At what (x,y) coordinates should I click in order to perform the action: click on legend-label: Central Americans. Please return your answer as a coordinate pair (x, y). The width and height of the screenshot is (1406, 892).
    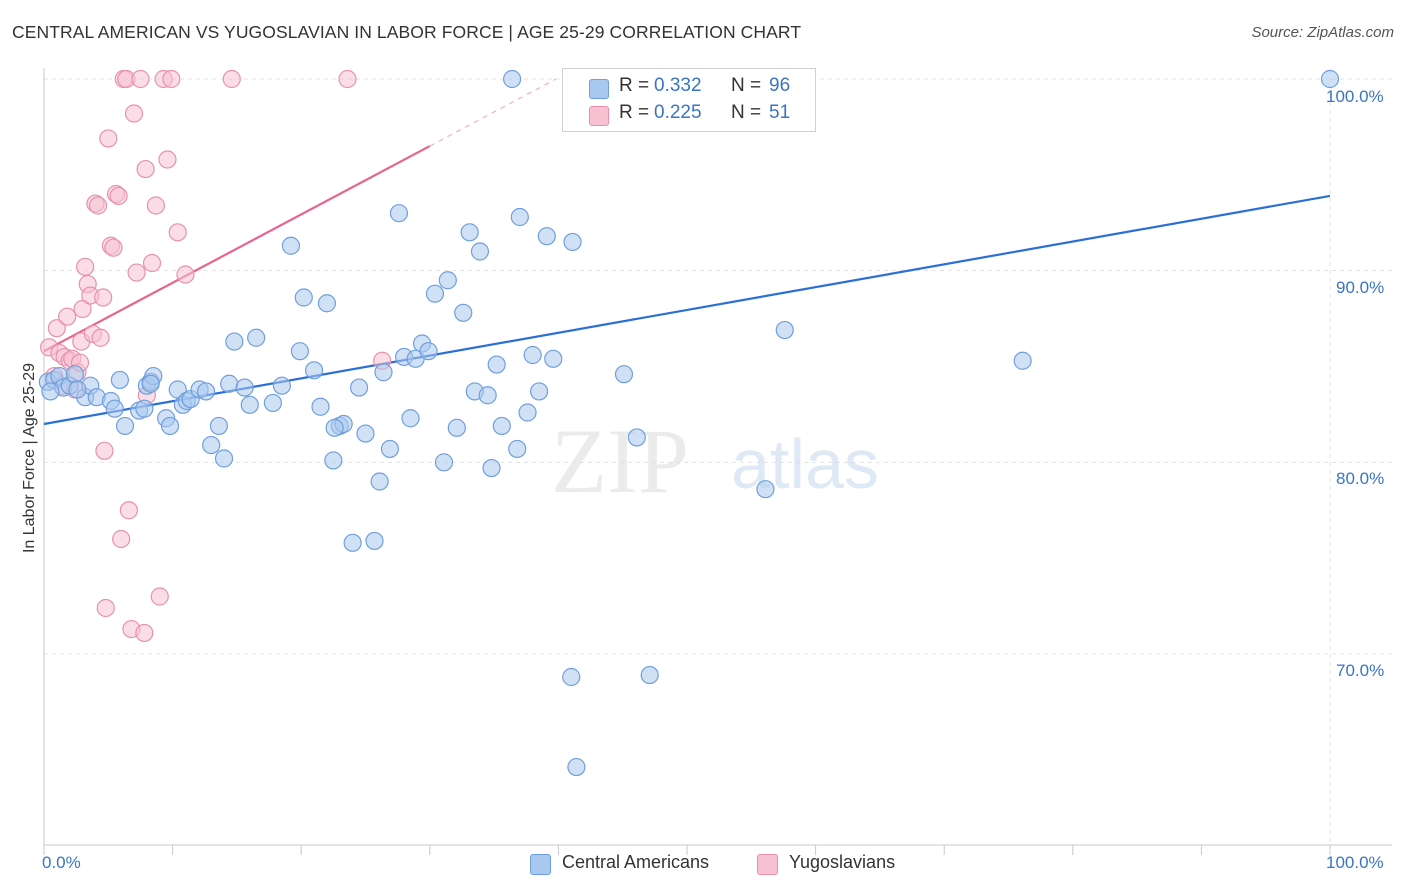
    Looking at the image, I should click on (636, 862).